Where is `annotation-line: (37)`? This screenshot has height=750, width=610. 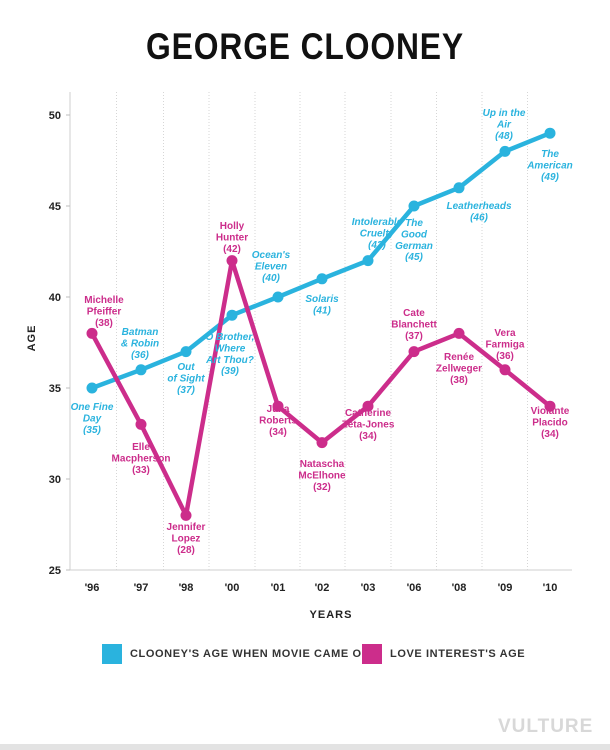
annotation-line: (37) is located at coordinates (414, 336).